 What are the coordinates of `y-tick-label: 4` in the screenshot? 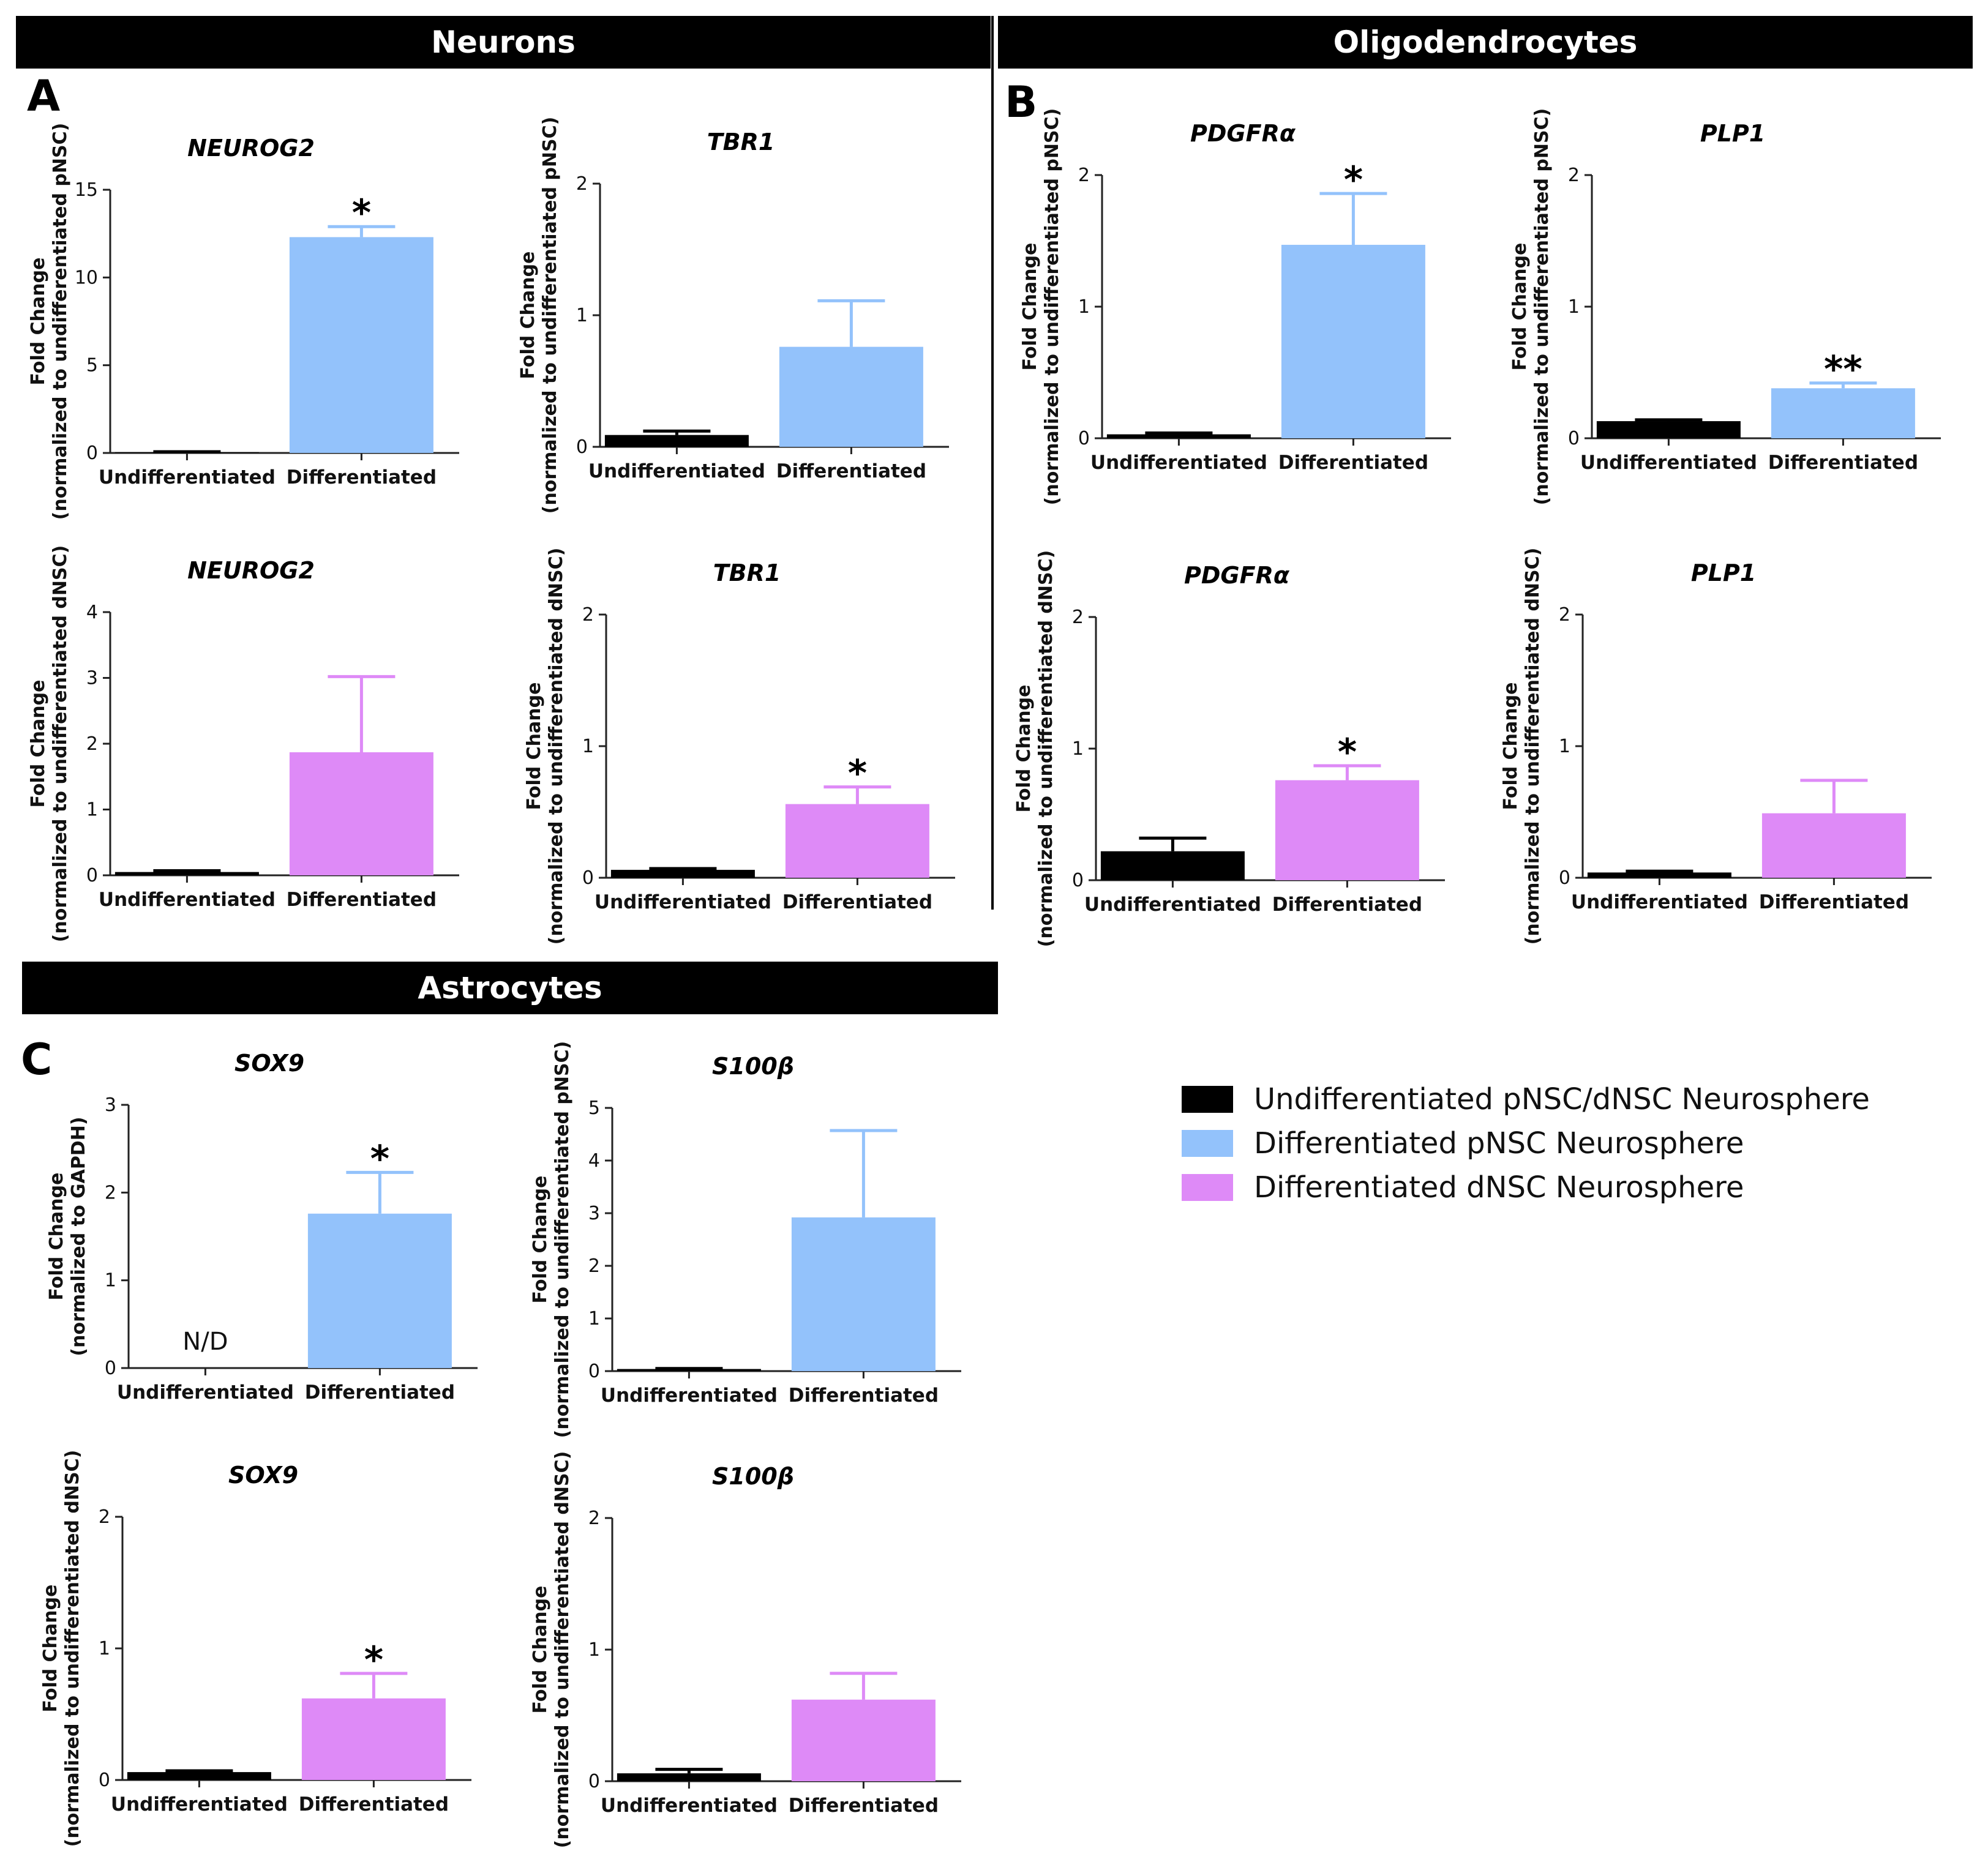 It's located at (594, 1161).